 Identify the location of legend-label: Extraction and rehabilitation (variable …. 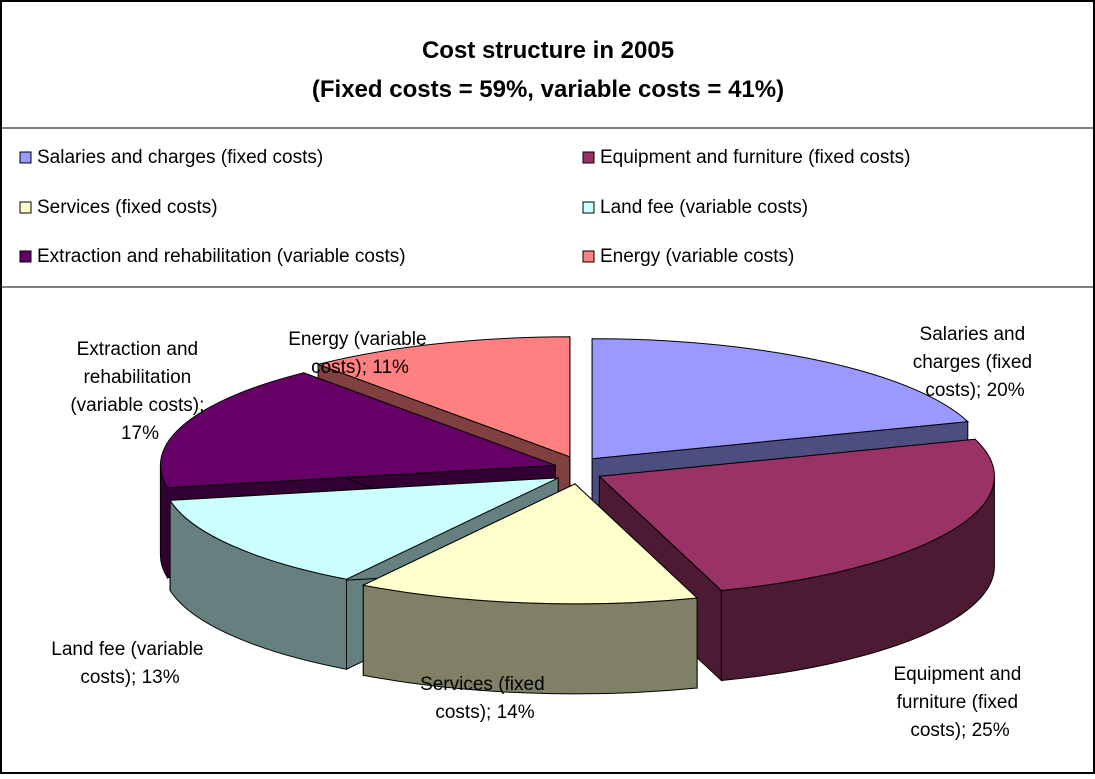
(221, 256).